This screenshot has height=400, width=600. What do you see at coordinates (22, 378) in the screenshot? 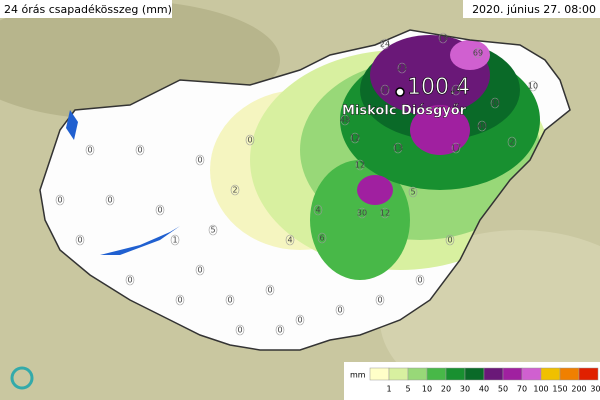
I see `logo` at bounding box center [22, 378].